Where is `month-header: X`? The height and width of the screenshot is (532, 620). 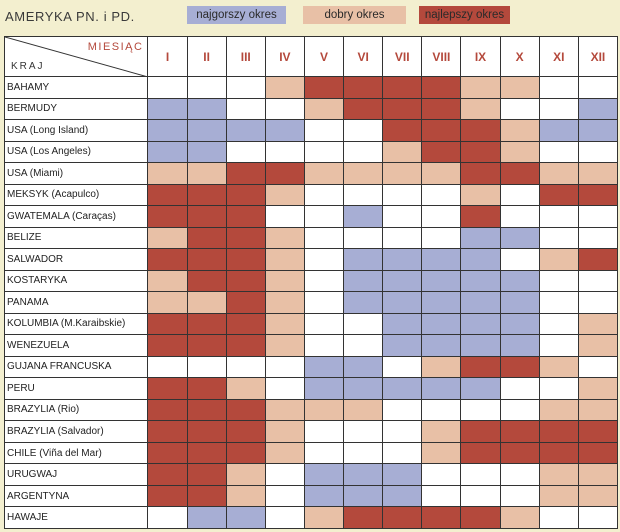
month-header: X is located at coordinates (519, 56).